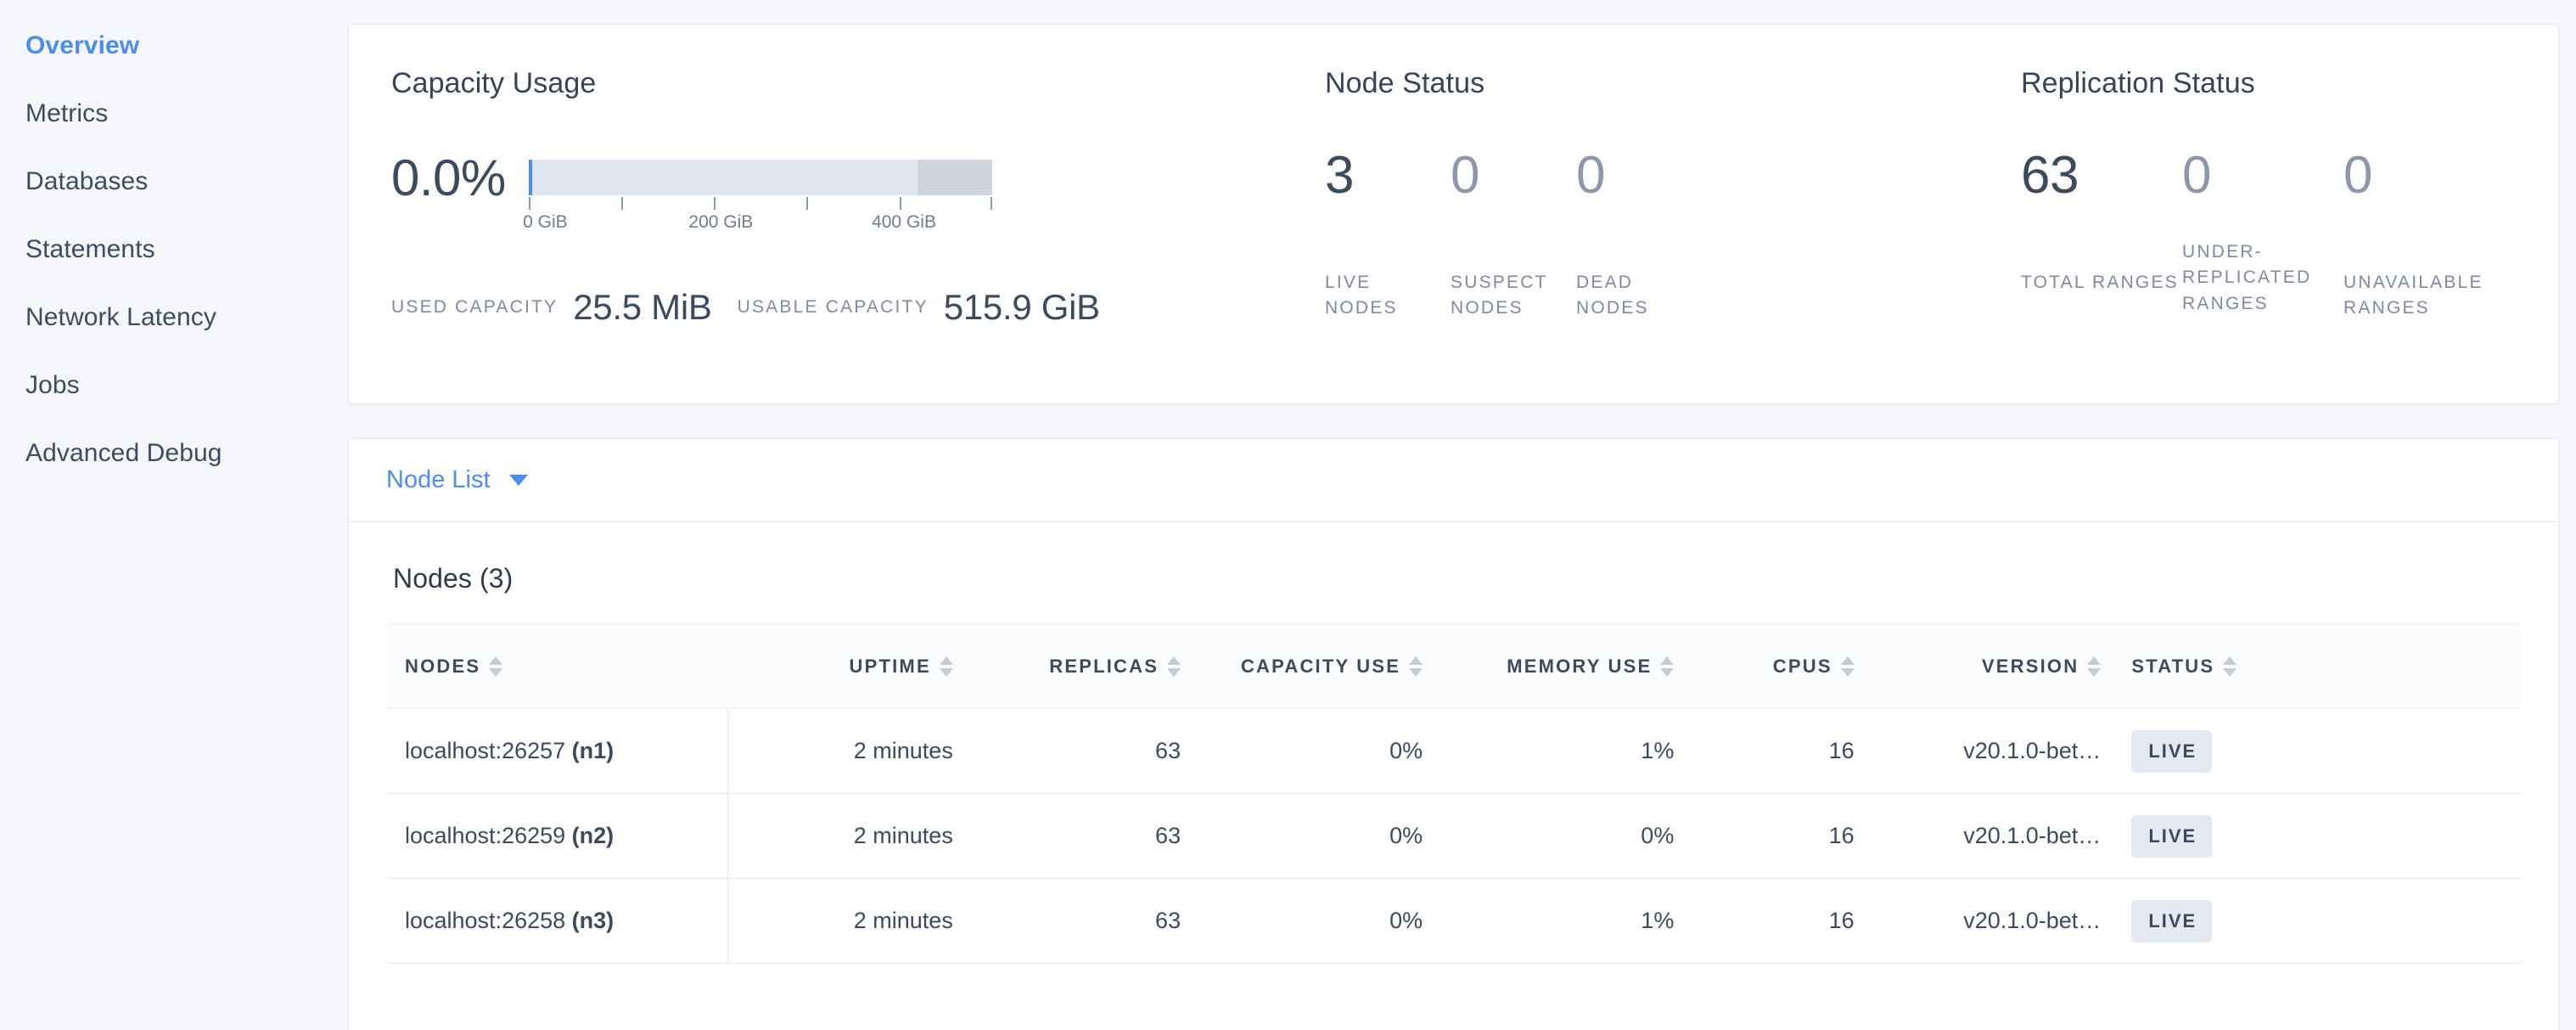 Image resolution: width=2576 pixels, height=1030 pixels. I want to click on live-nodes-value: 3, so click(1339, 176).